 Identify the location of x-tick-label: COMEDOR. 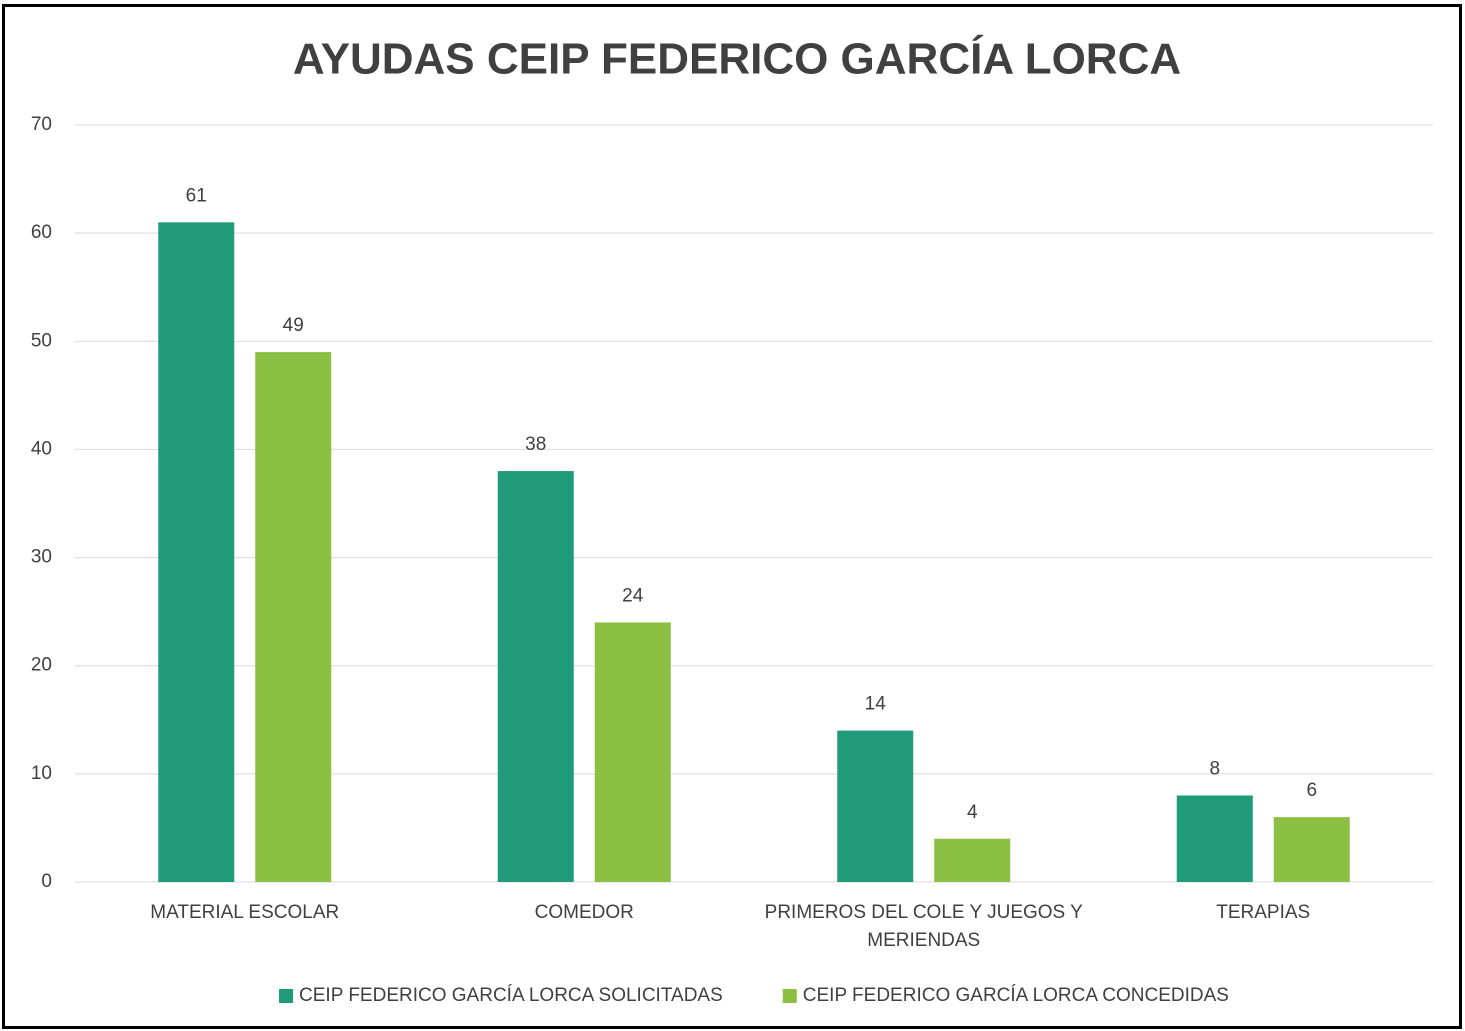
(584, 912).